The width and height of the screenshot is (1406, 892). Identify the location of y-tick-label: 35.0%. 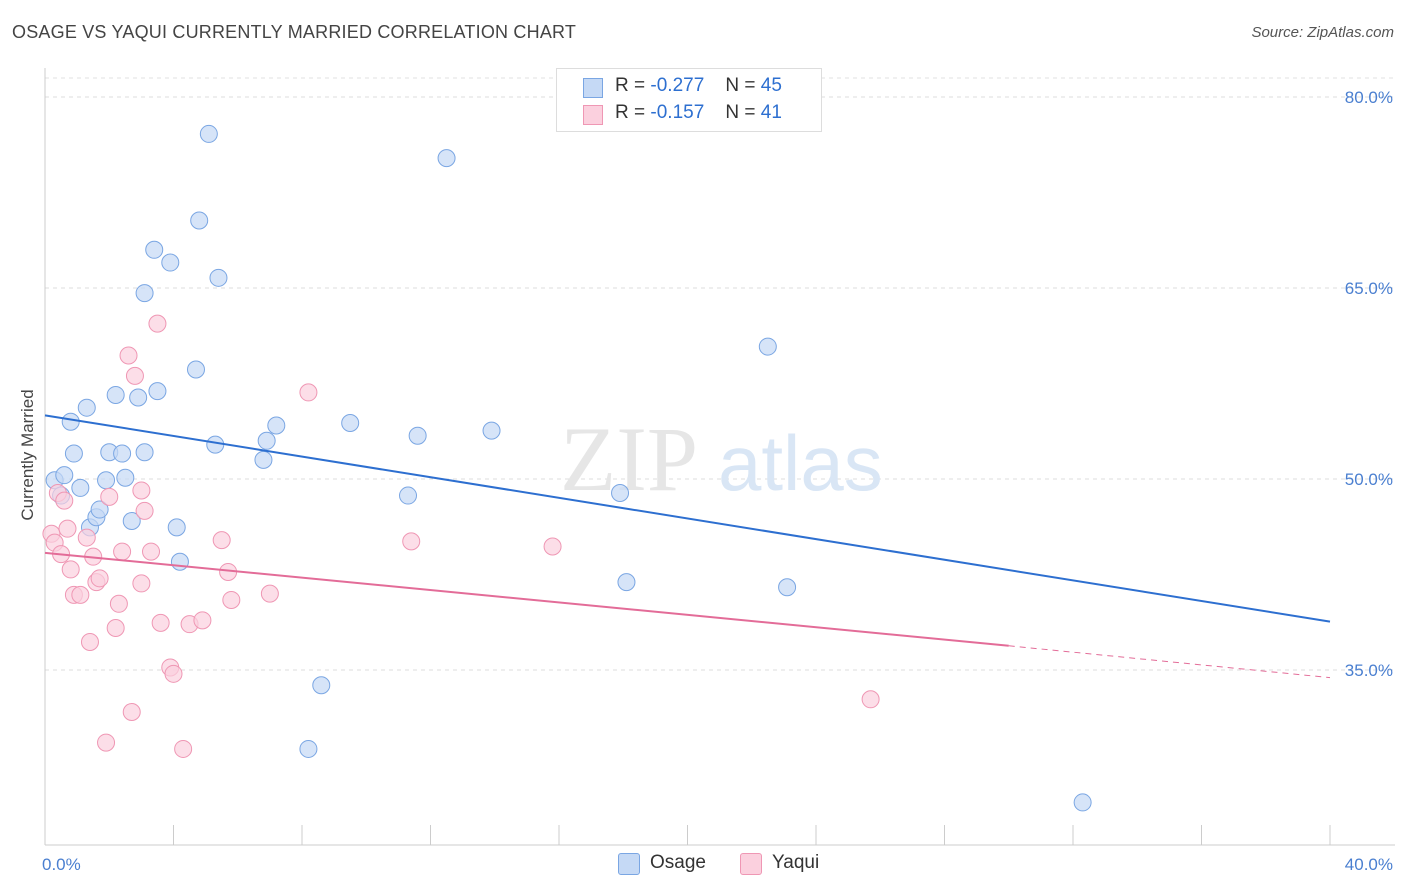
(1369, 670).